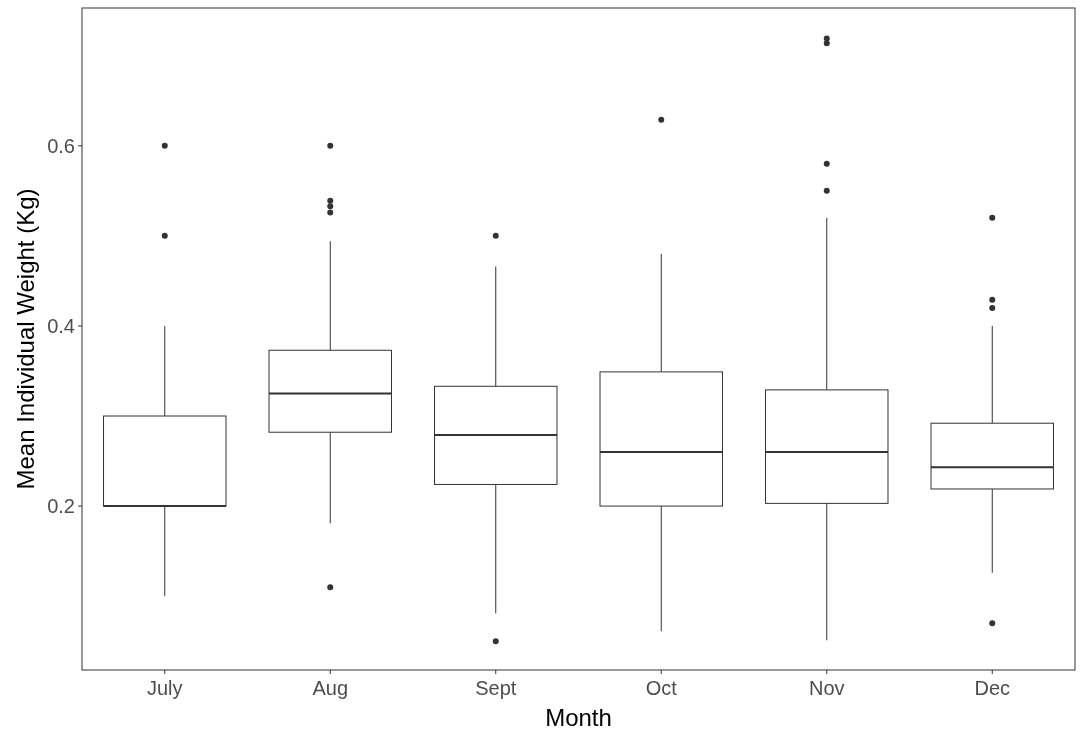  What do you see at coordinates (578, 717) in the screenshot?
I see `x-axis-title: Month` at bounding box center [578, 717].